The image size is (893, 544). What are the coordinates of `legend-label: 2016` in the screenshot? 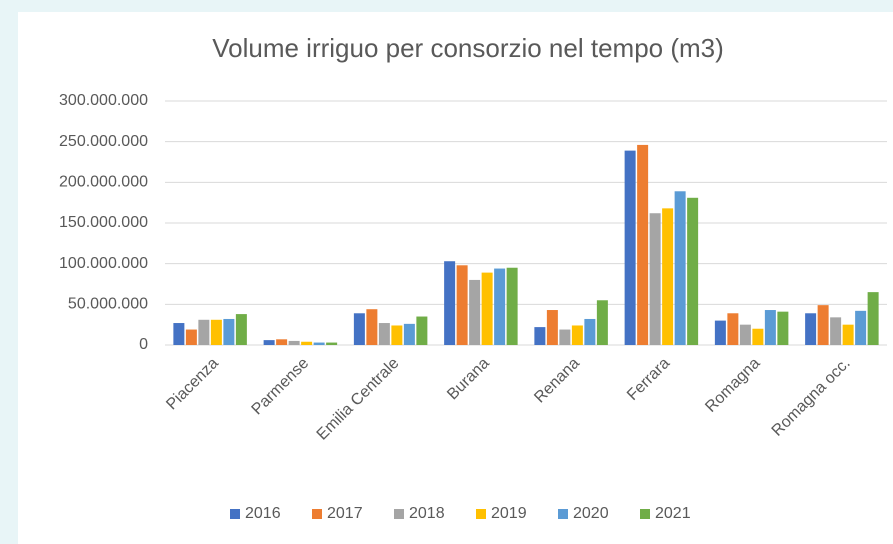 It's located at (263, 513).